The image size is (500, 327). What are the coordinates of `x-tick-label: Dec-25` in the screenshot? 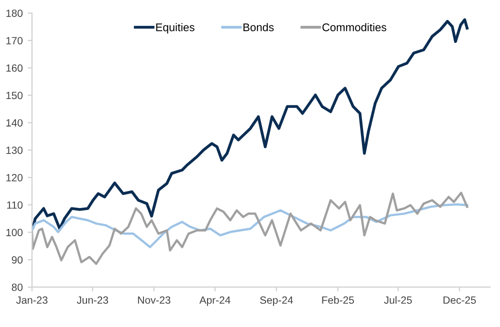 It's located at (460, 300).